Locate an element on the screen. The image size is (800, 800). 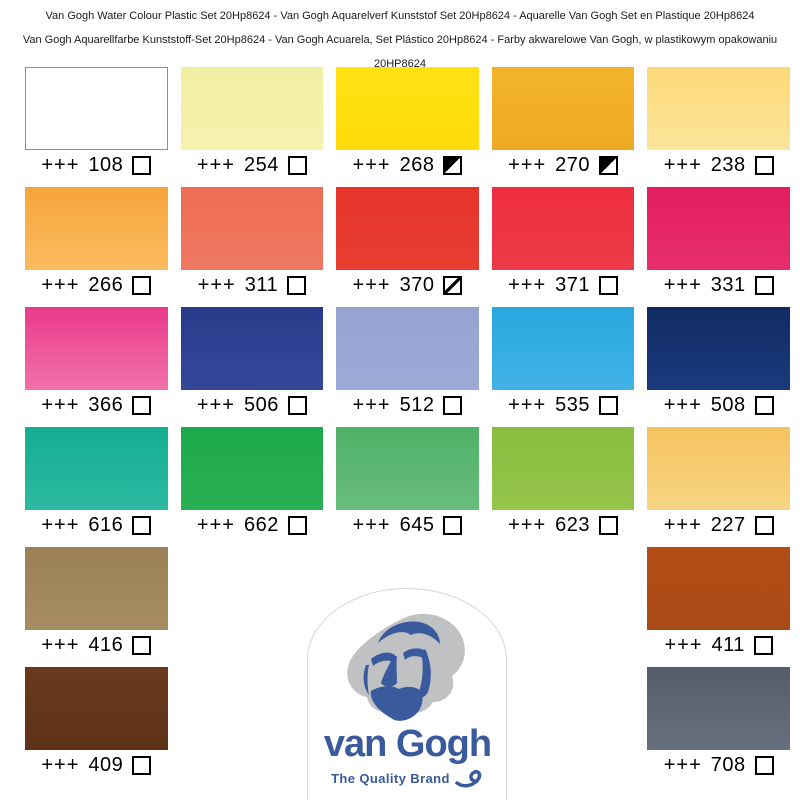
swatch-cell-409: +++ 409 is located at coordinates (96, 720).